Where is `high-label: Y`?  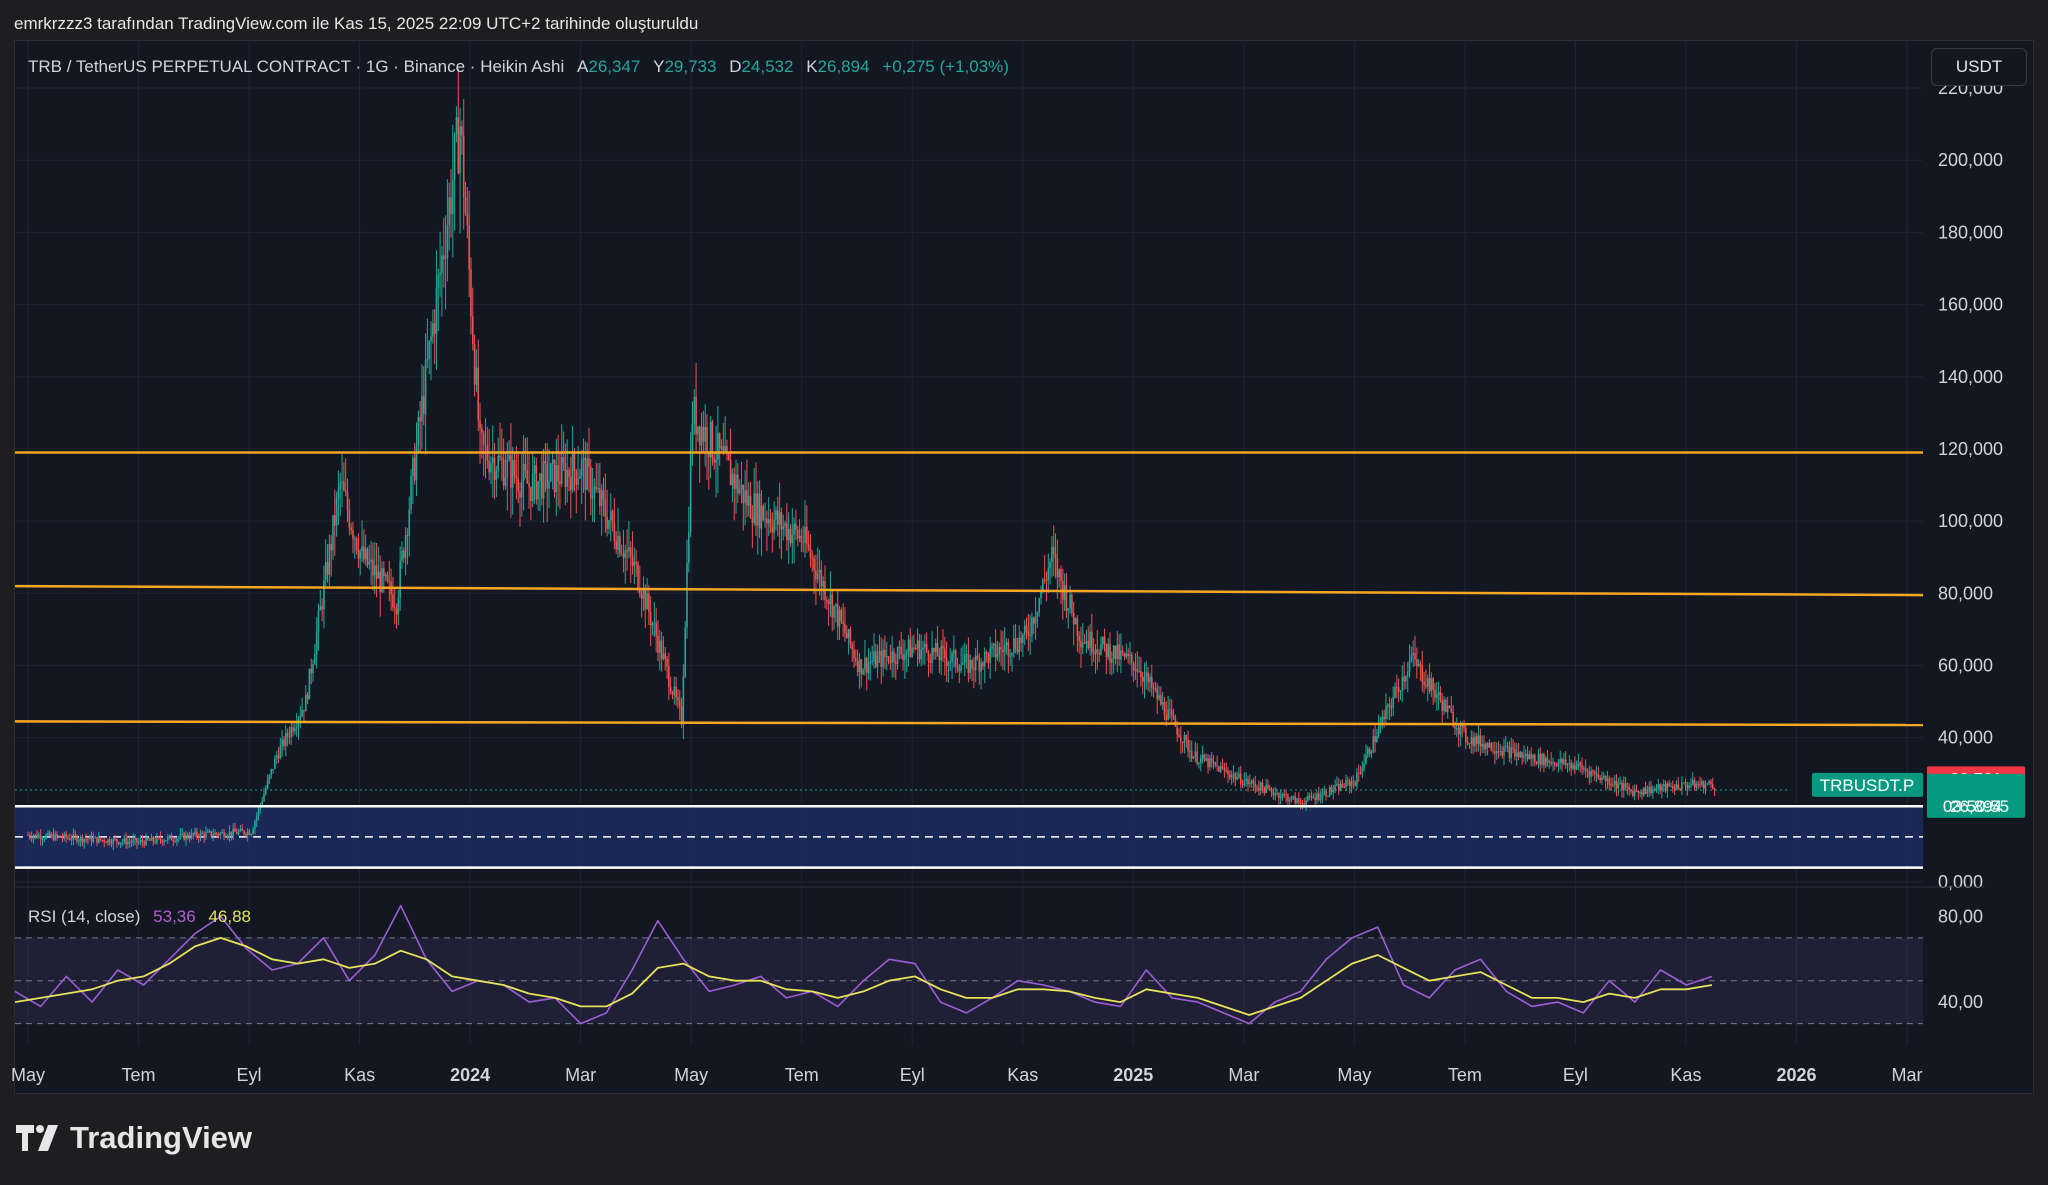 high-label: Y is located at coordinates (659, 66).